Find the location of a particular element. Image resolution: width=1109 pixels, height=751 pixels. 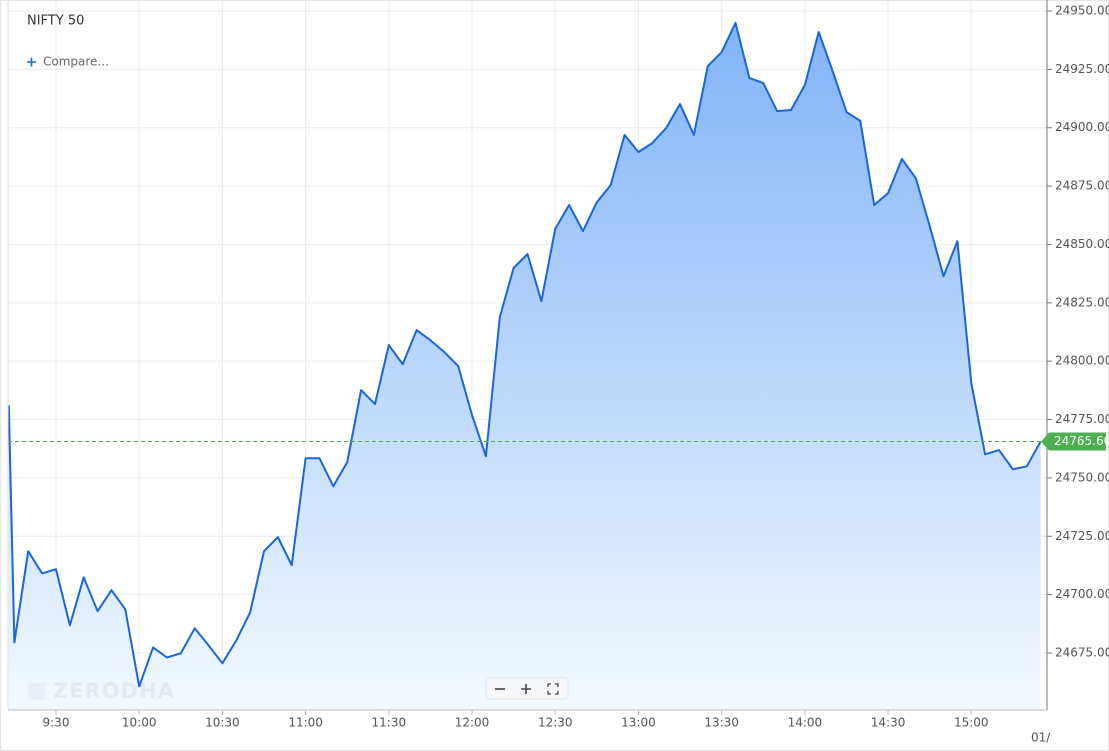

fullscreen is located at coordinates (553, 689).